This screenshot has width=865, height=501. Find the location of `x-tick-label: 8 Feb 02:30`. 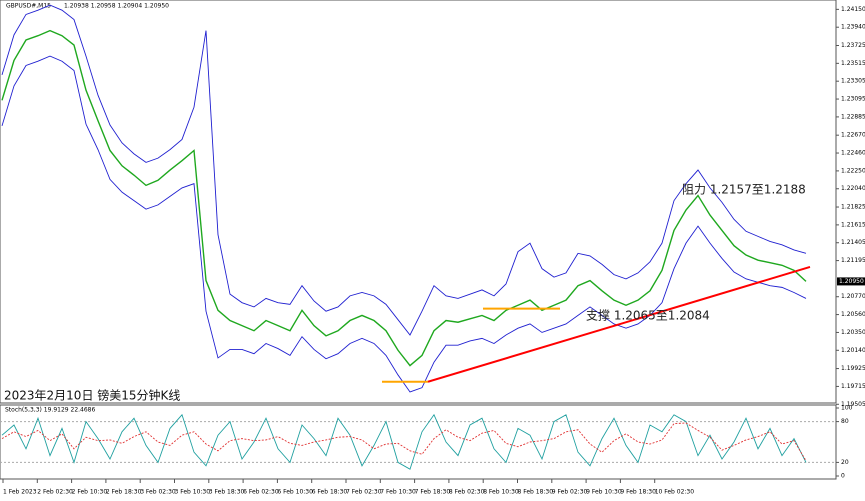

x-tick-label: 8 Feb 02:30 is located at coordinates (467, 492).